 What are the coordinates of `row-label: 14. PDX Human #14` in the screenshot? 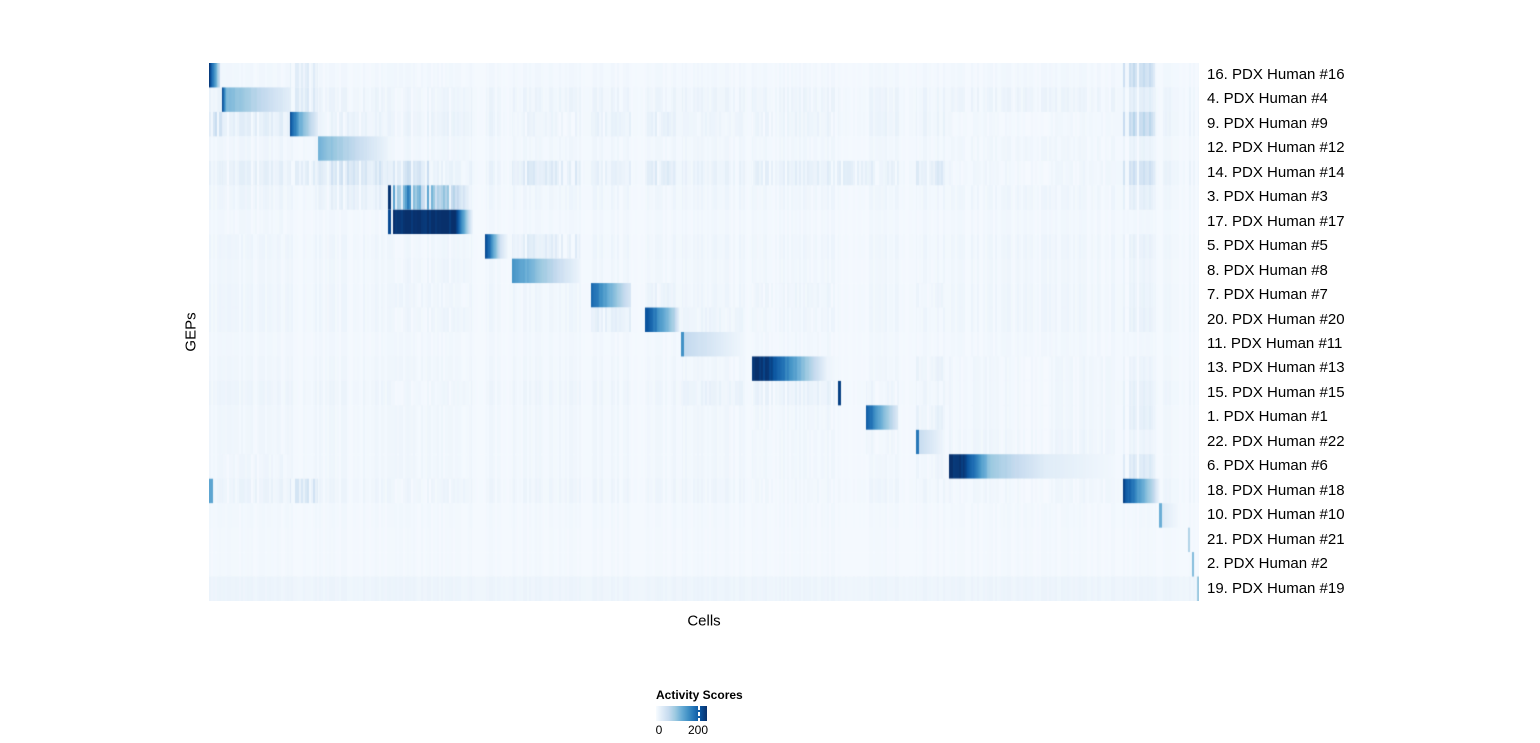 It's located at (1276, 172).